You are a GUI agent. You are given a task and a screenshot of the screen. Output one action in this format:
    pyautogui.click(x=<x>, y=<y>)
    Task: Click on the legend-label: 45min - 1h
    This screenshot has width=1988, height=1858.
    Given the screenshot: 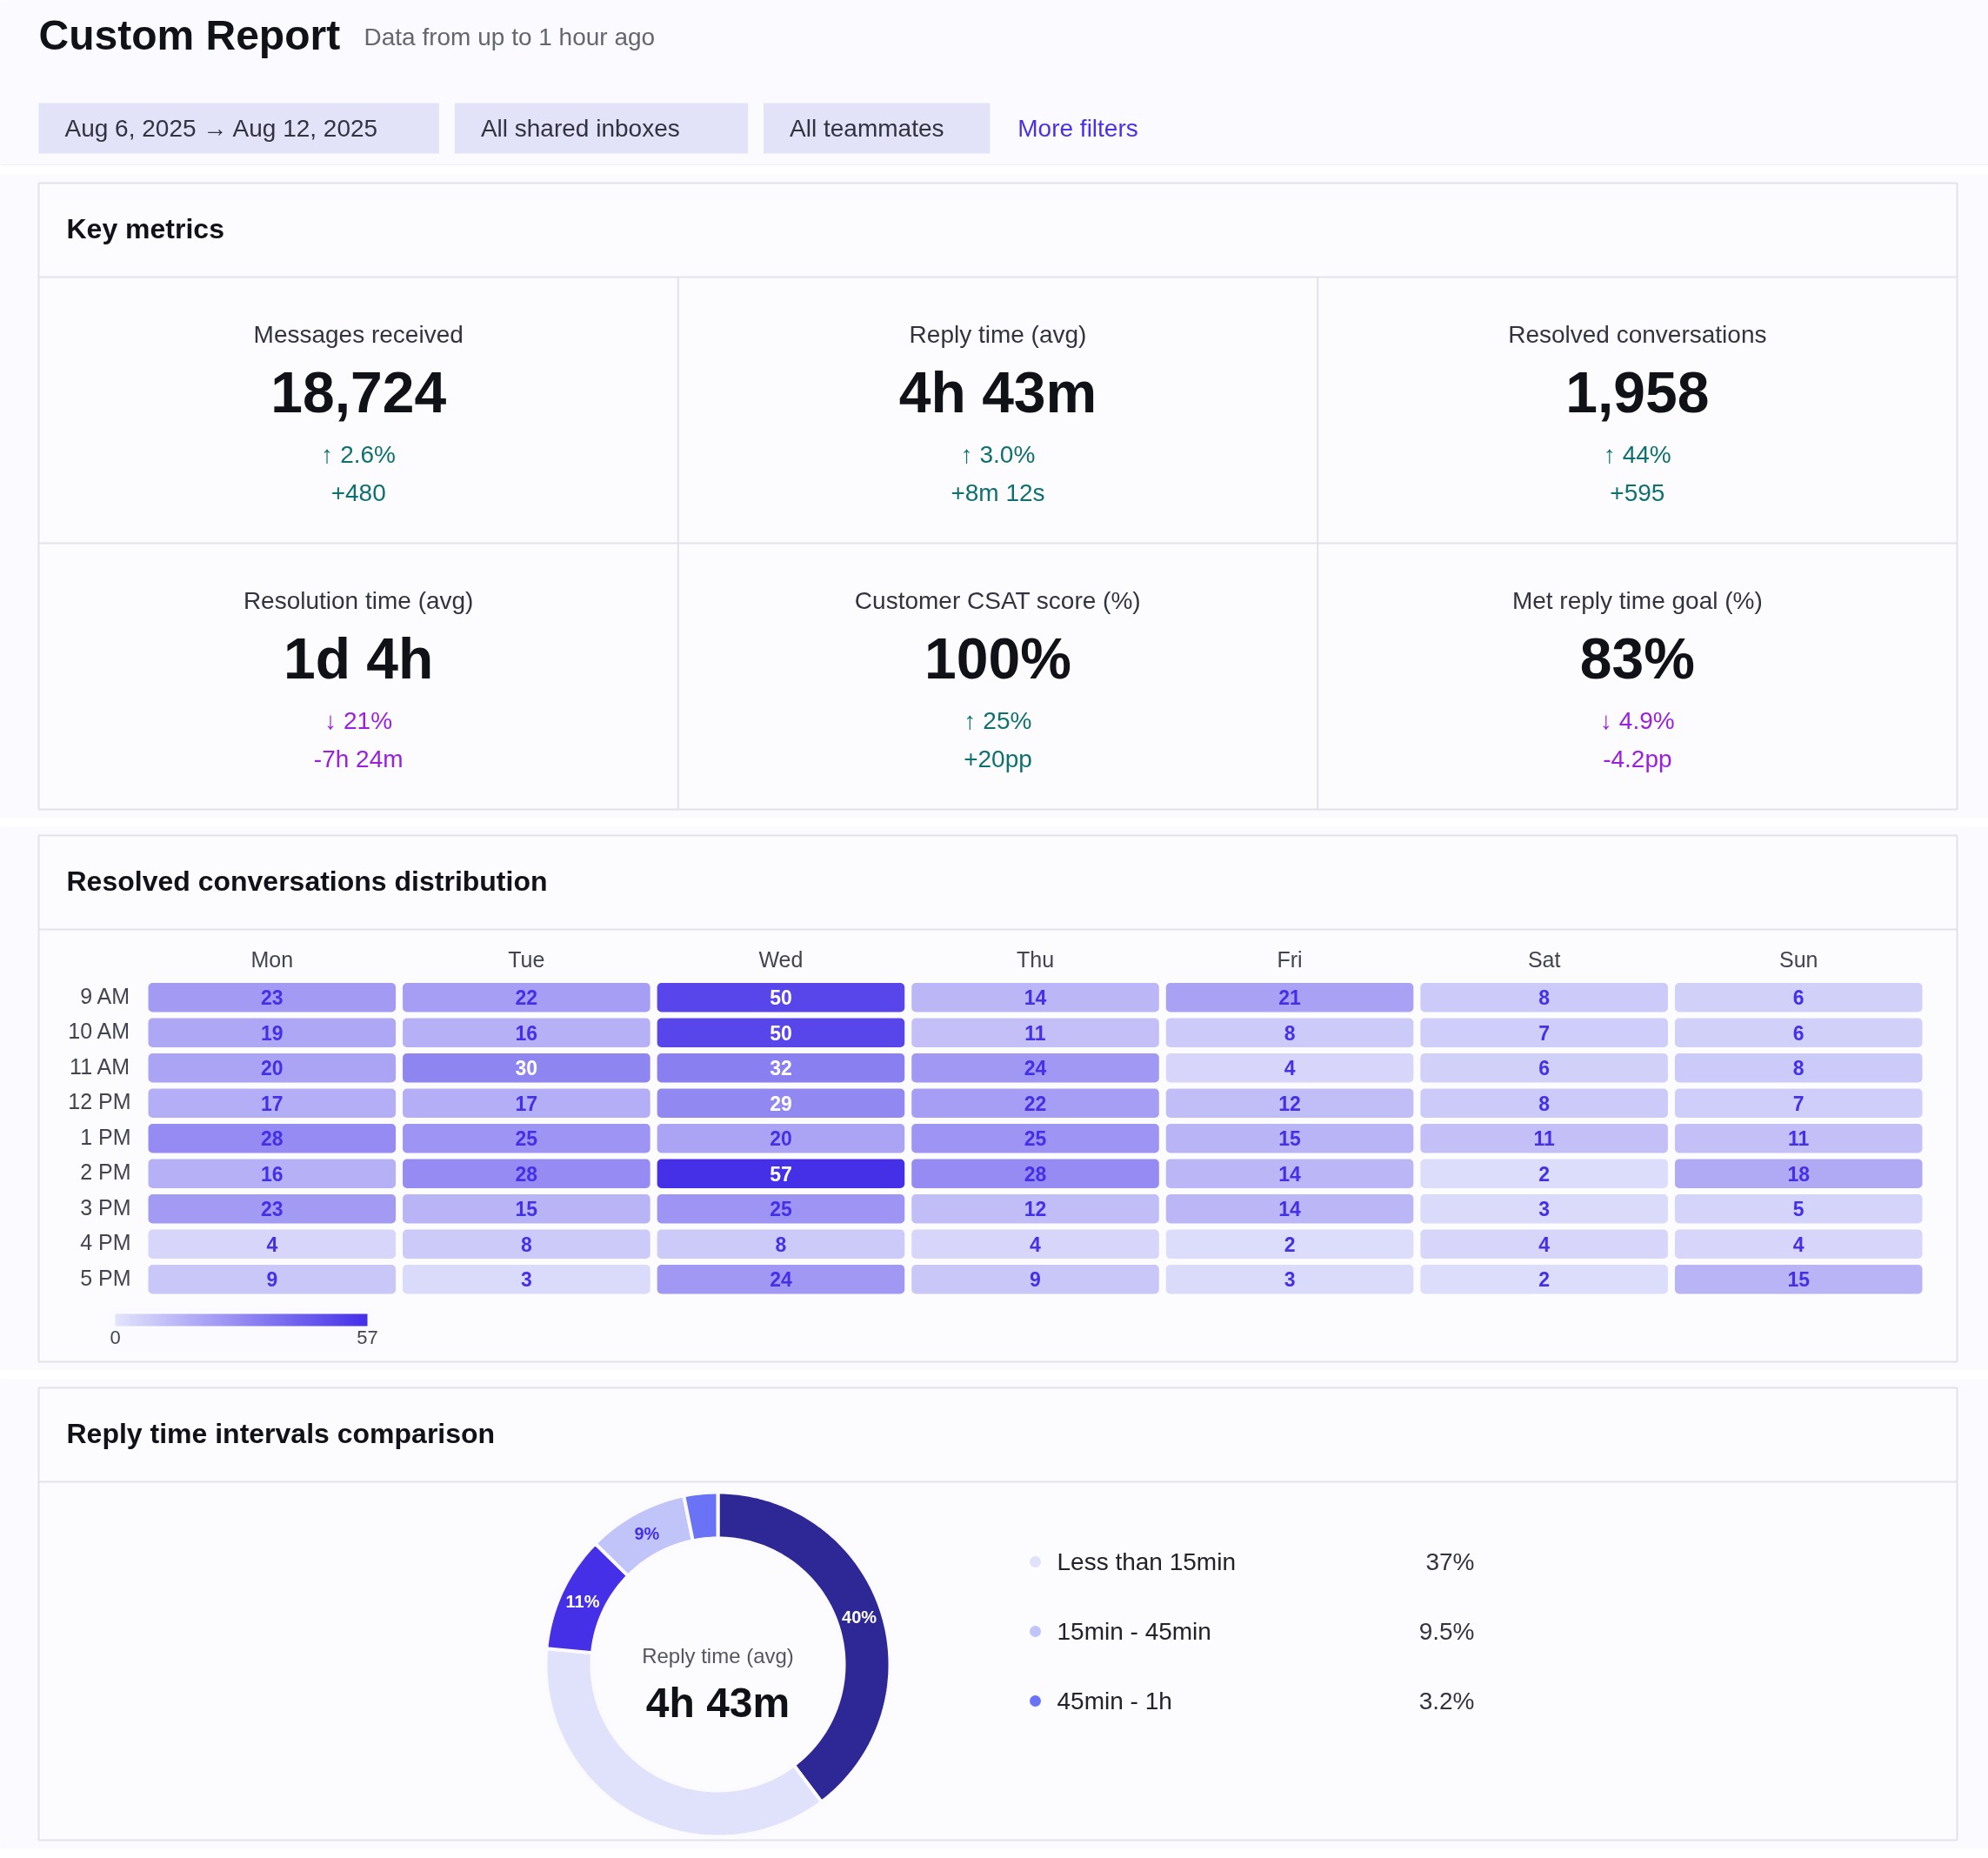 What is the action you would take?
    pyautogui.click(x=1114, y=1701)
    